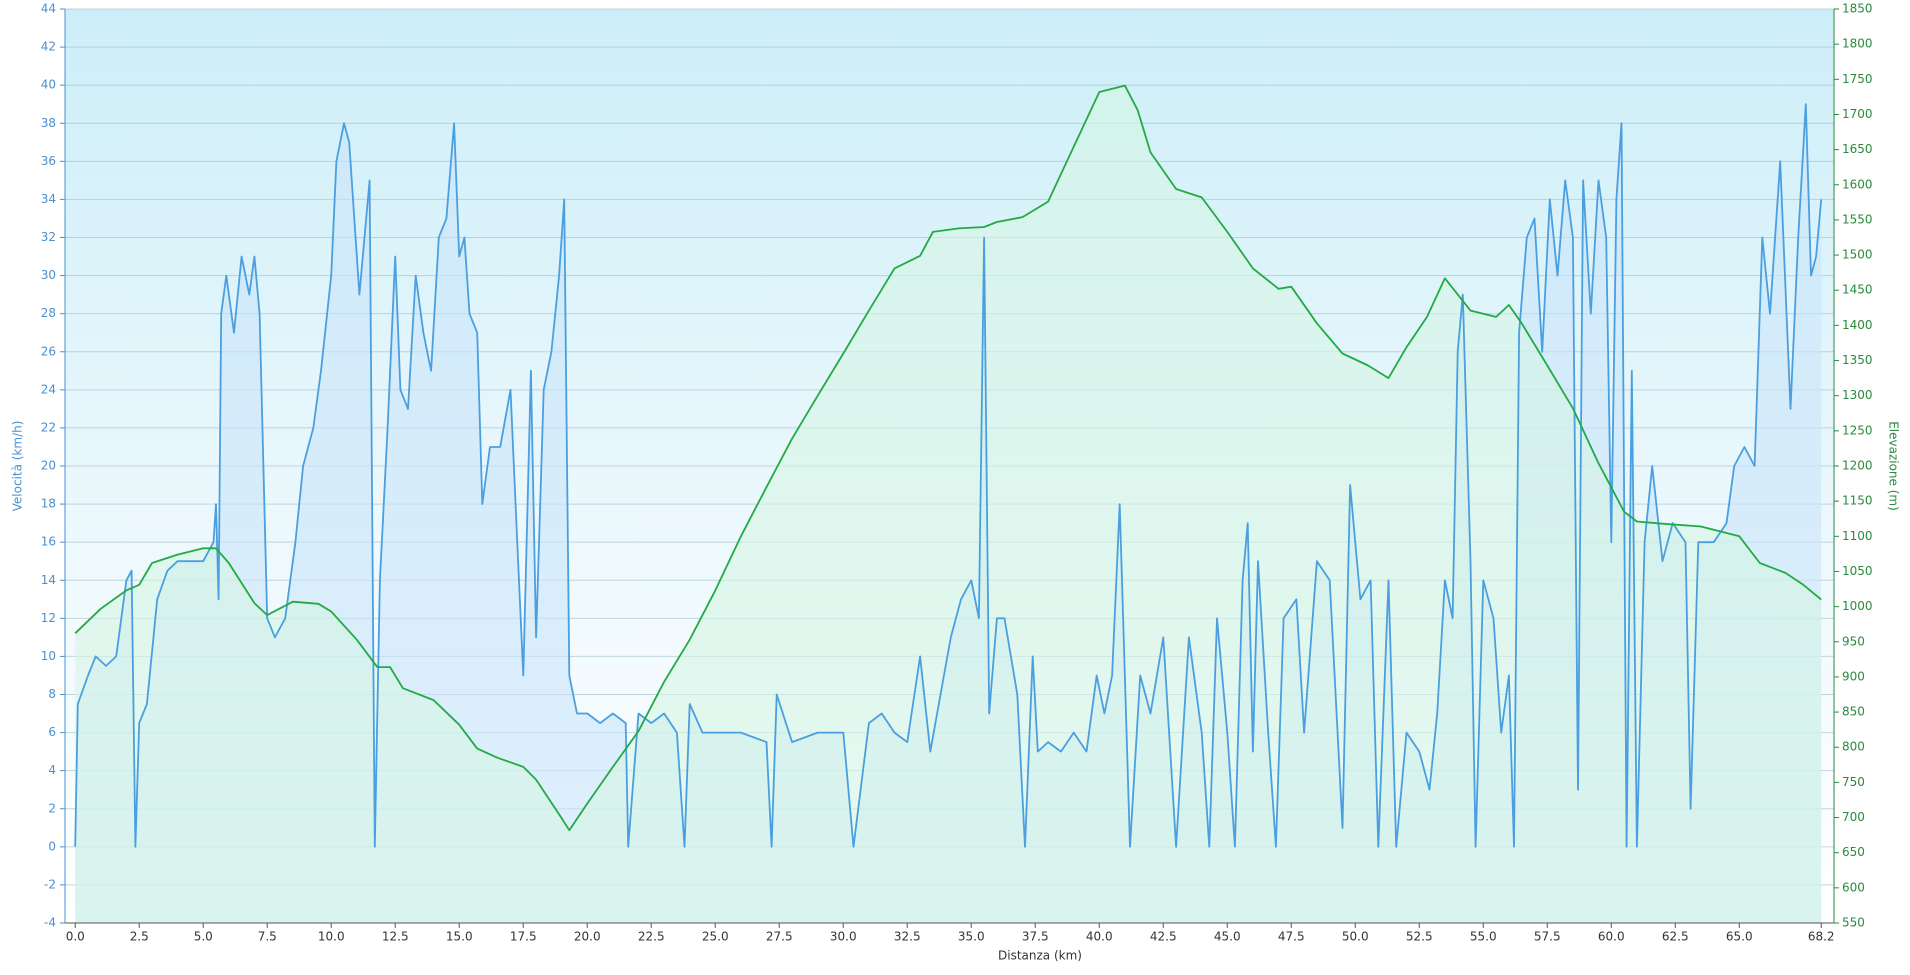 The height and width of the screenshot is (975, 1910). I want to click on x-tick-label: 20.0, so click(587, 937).